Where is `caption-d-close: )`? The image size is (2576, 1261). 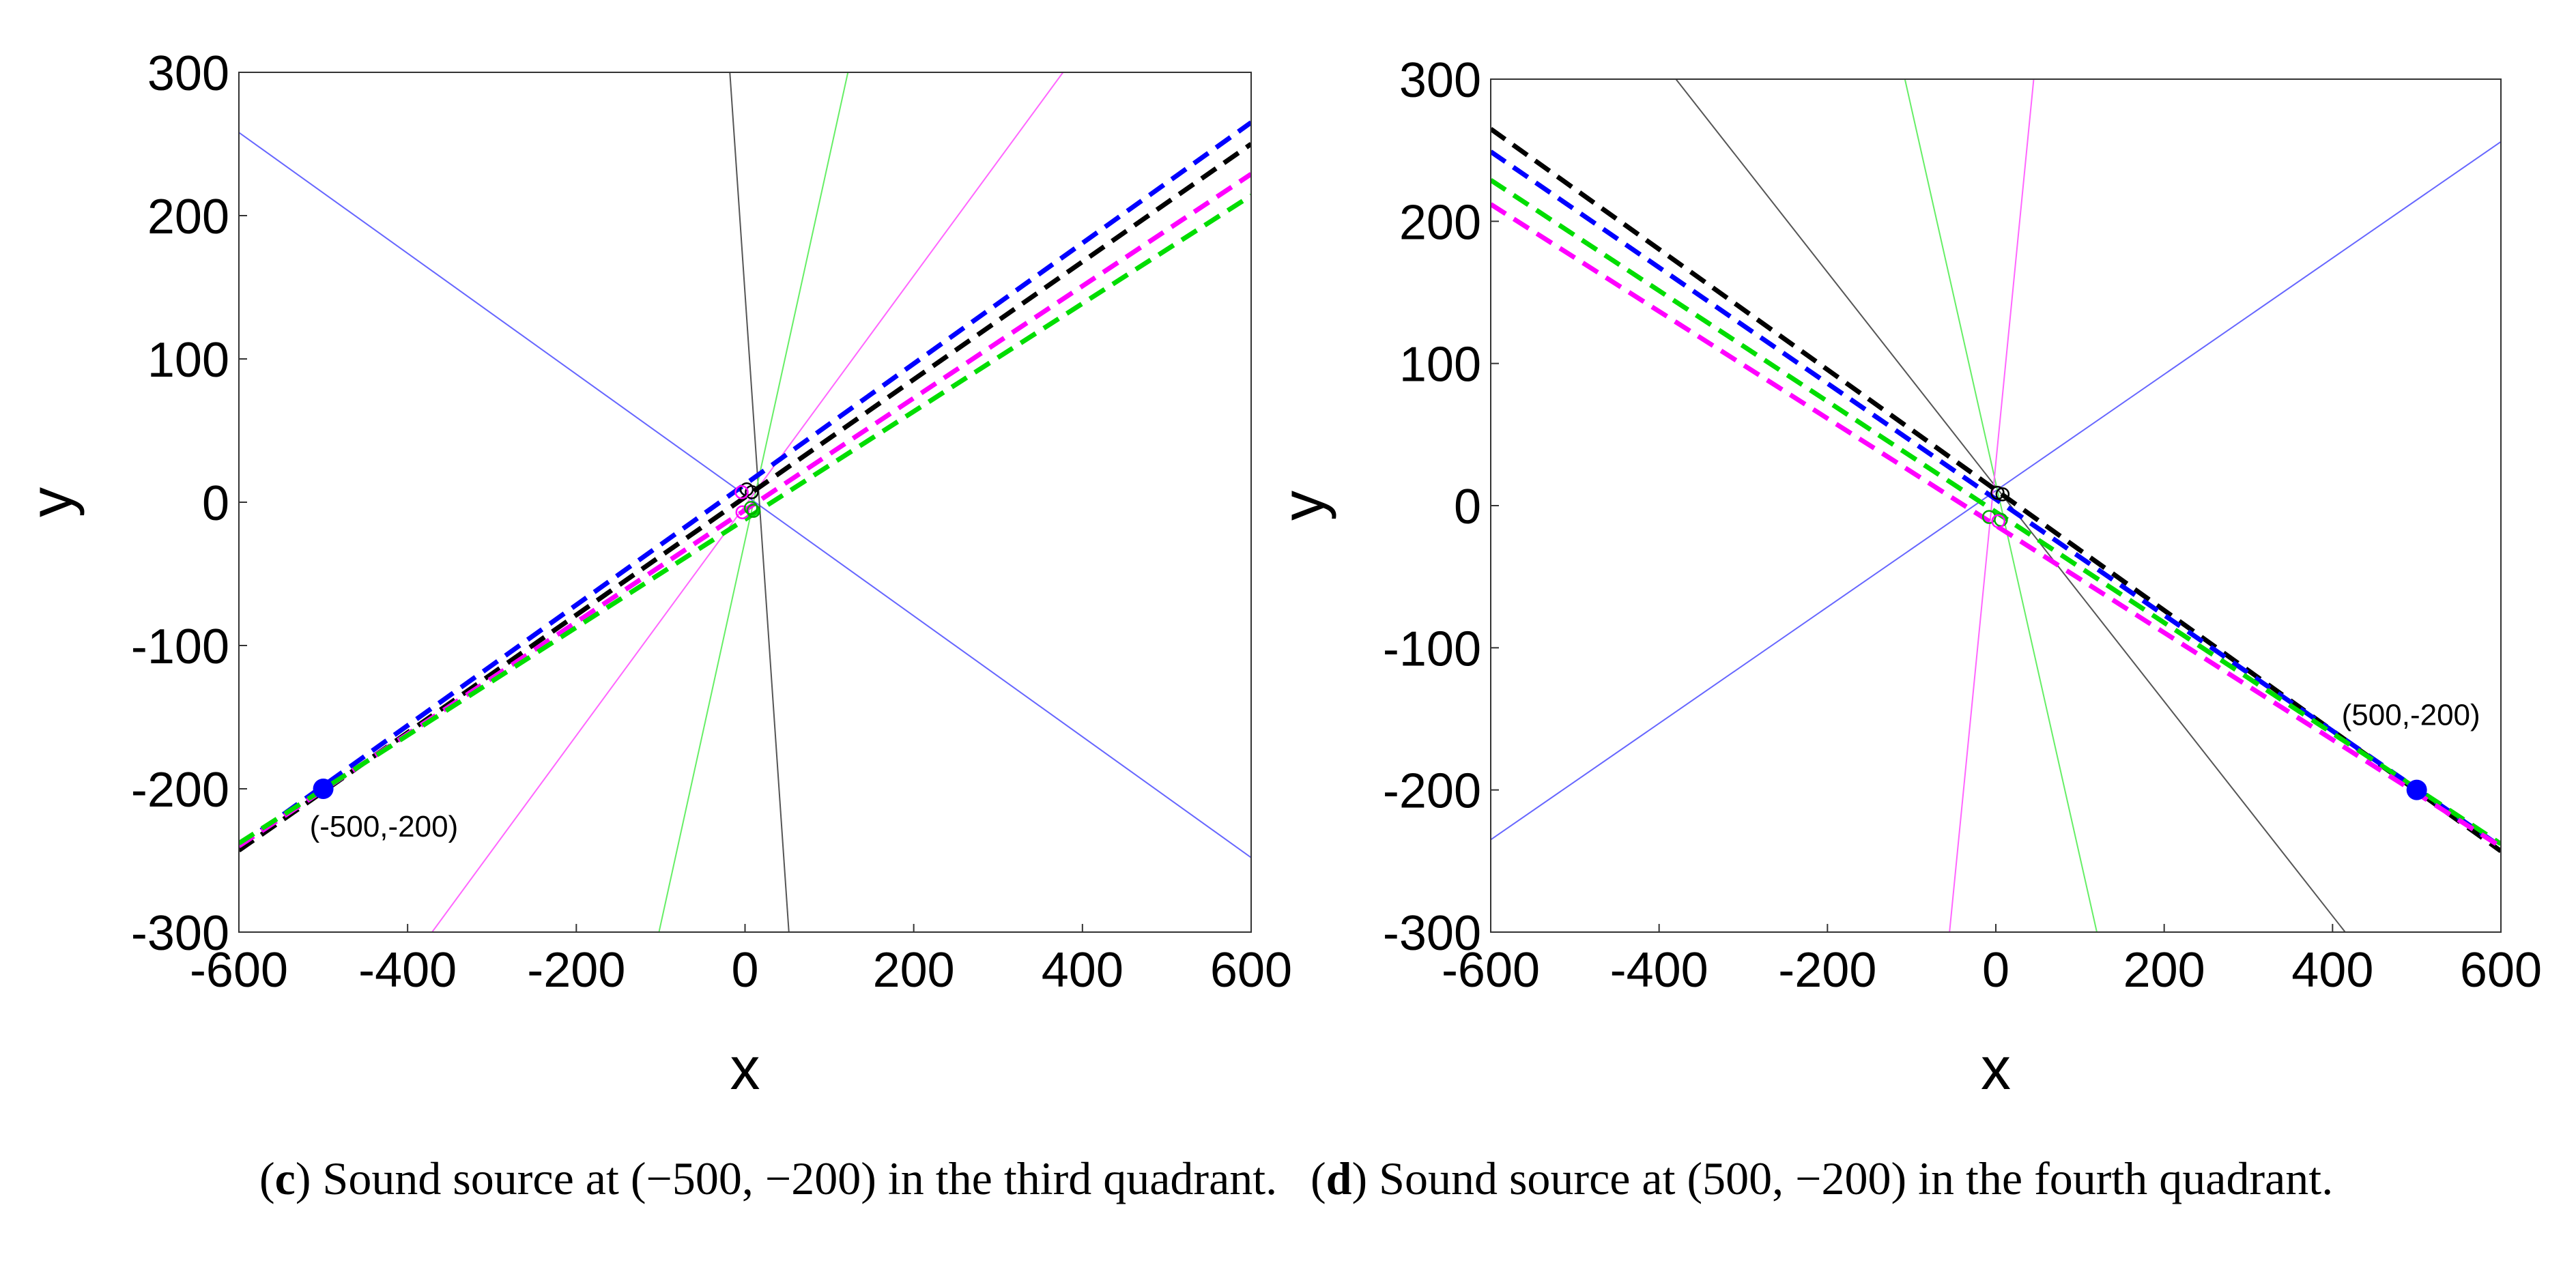
caption-d-close: ) is located at coordinates (1359, 1178).